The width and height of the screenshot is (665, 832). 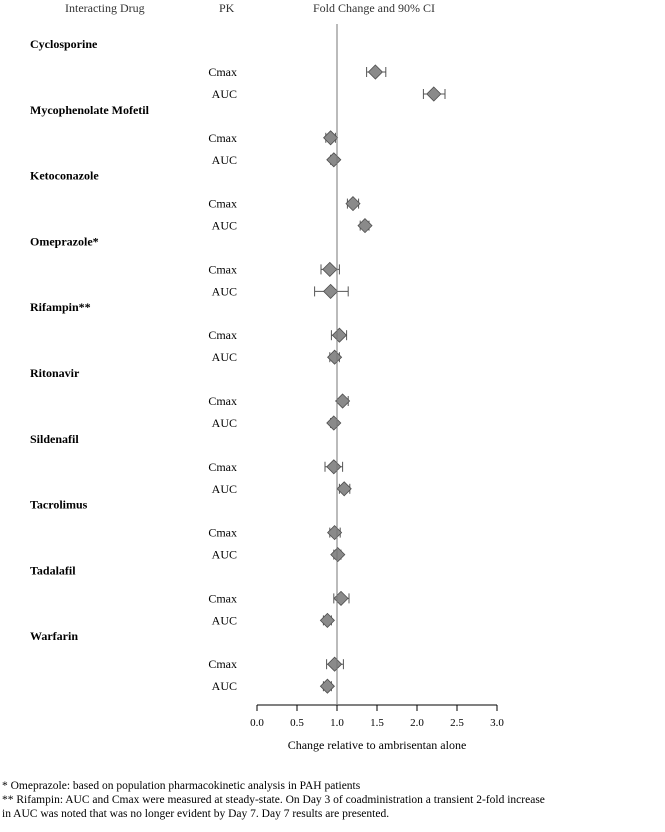 I want to click on x-tick-label: 0.5, so click(x=297, y=723).